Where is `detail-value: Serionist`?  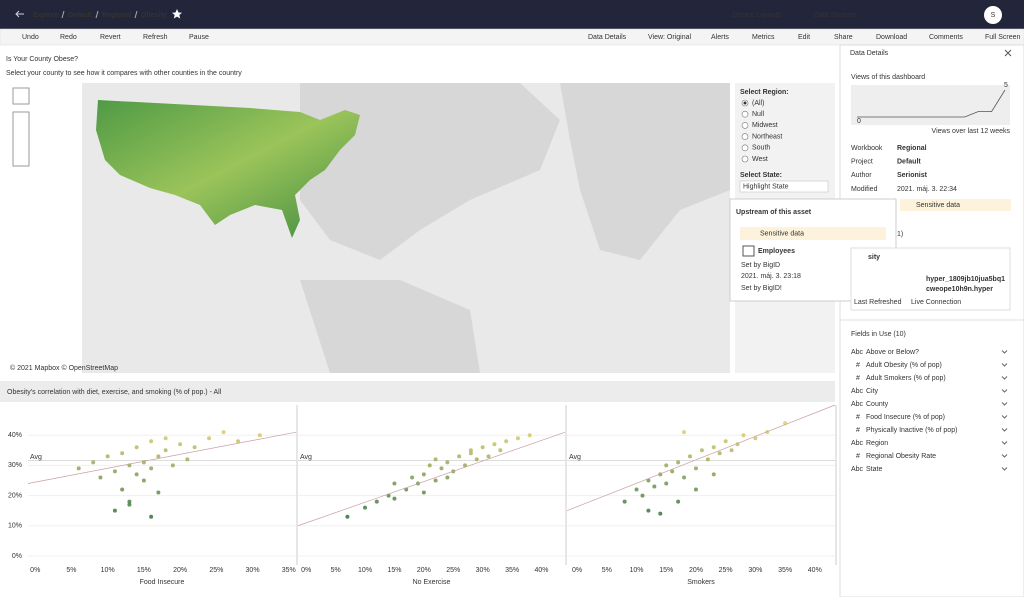 detail-value: Serionist is located at coordinates (912, 175).